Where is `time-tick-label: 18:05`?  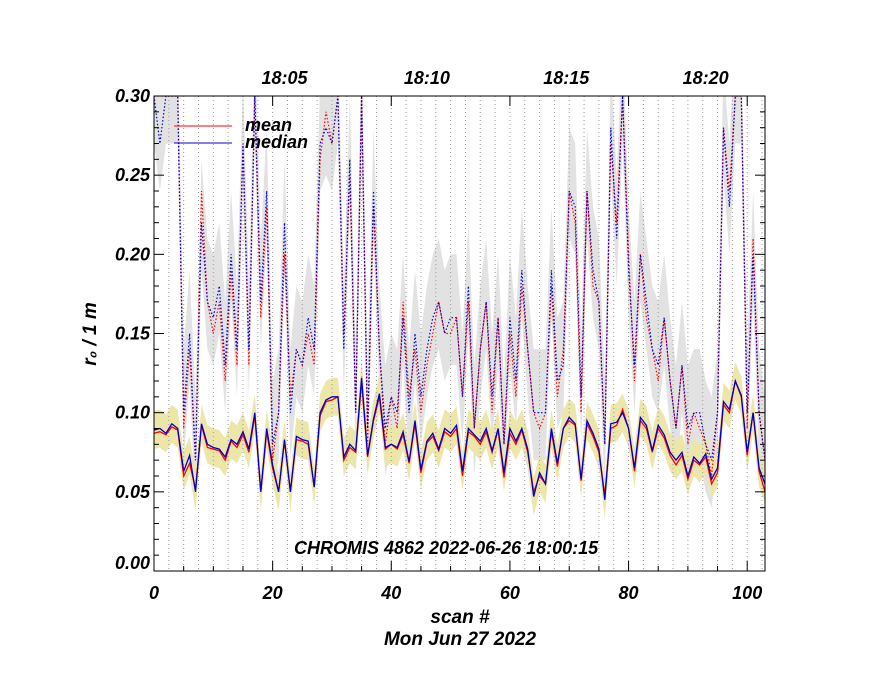
time-tick-label: 18:05 is located at coordinates (284, 78).